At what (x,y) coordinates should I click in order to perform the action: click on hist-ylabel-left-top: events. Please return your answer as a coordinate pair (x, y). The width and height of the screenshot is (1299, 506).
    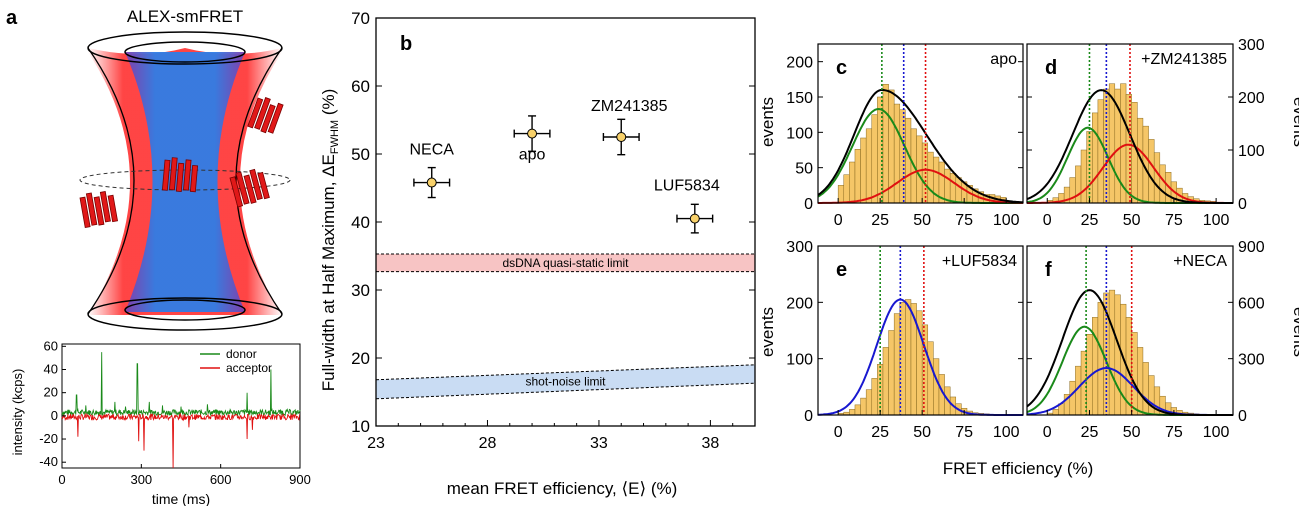
    Looking at the image, I should click on (767, 122).